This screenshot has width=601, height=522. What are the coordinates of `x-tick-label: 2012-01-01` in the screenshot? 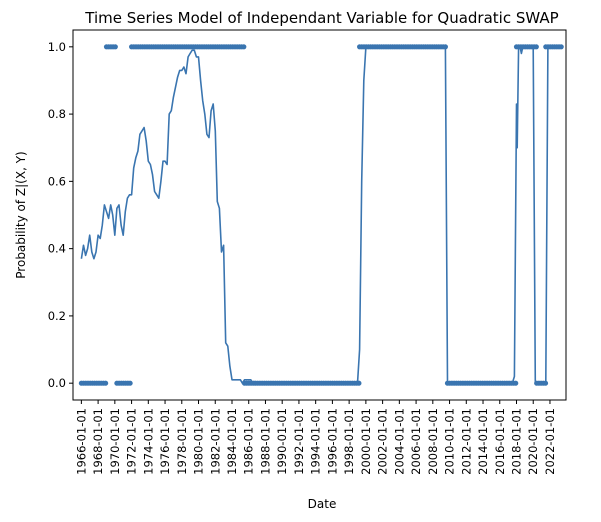 It's located at (466, 441).